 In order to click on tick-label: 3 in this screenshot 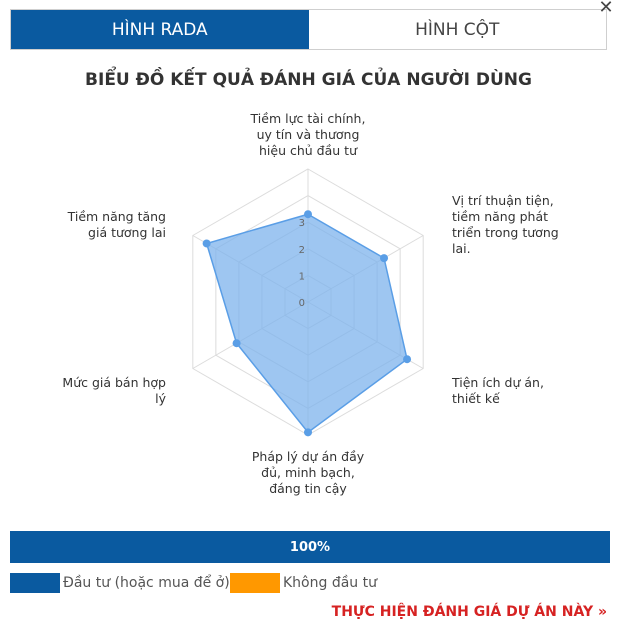, I will do `click(302, 223)`.